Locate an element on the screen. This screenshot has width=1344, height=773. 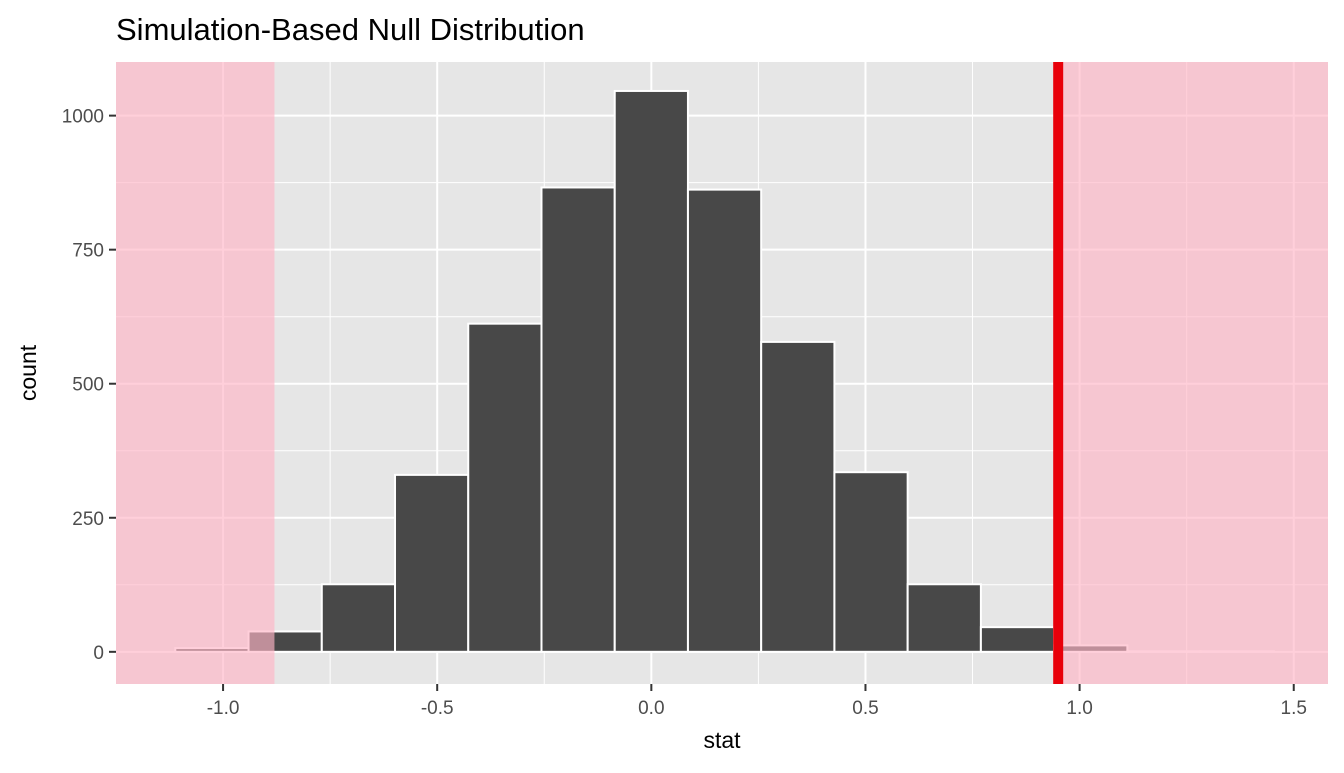
shaded-region is located at coordinates (195, 373).